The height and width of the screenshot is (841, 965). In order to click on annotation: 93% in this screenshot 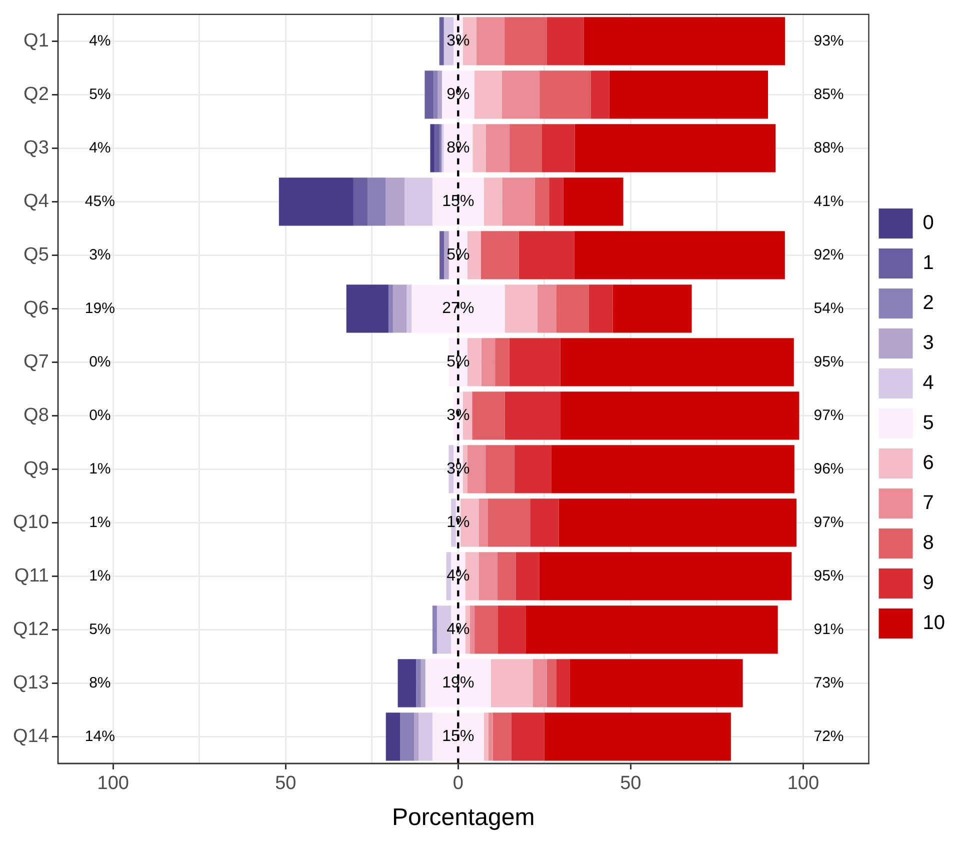, I will do `click(829, 41)`.